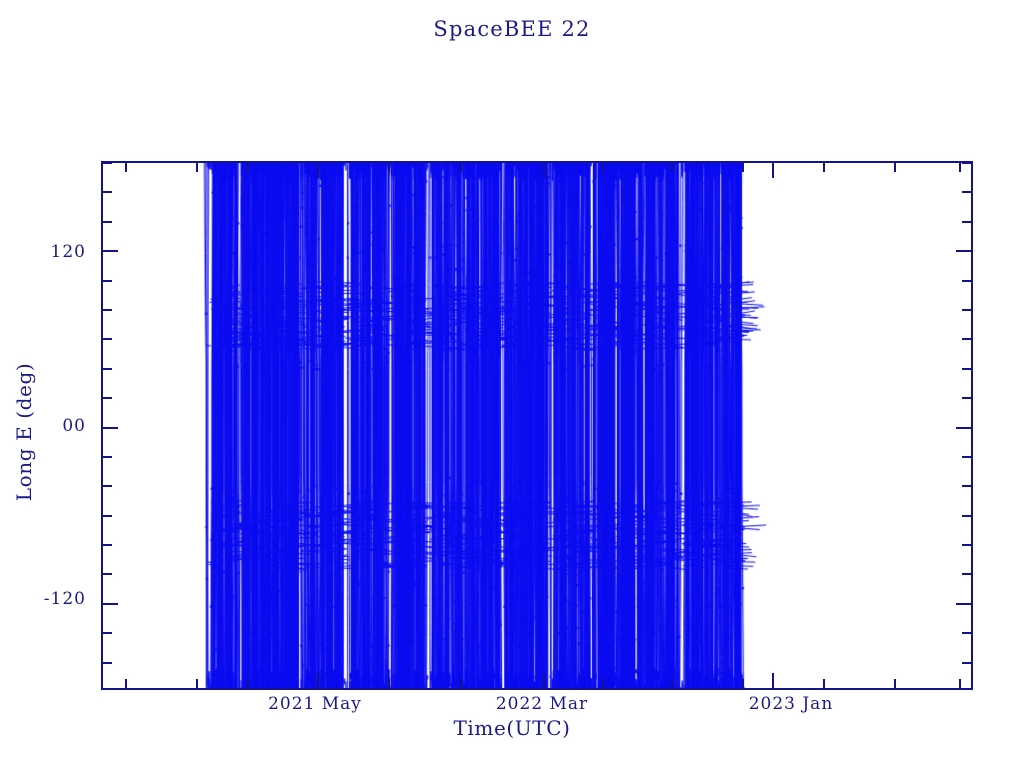  I want to click on y-tick-label-0: 00, so click(74, 426).